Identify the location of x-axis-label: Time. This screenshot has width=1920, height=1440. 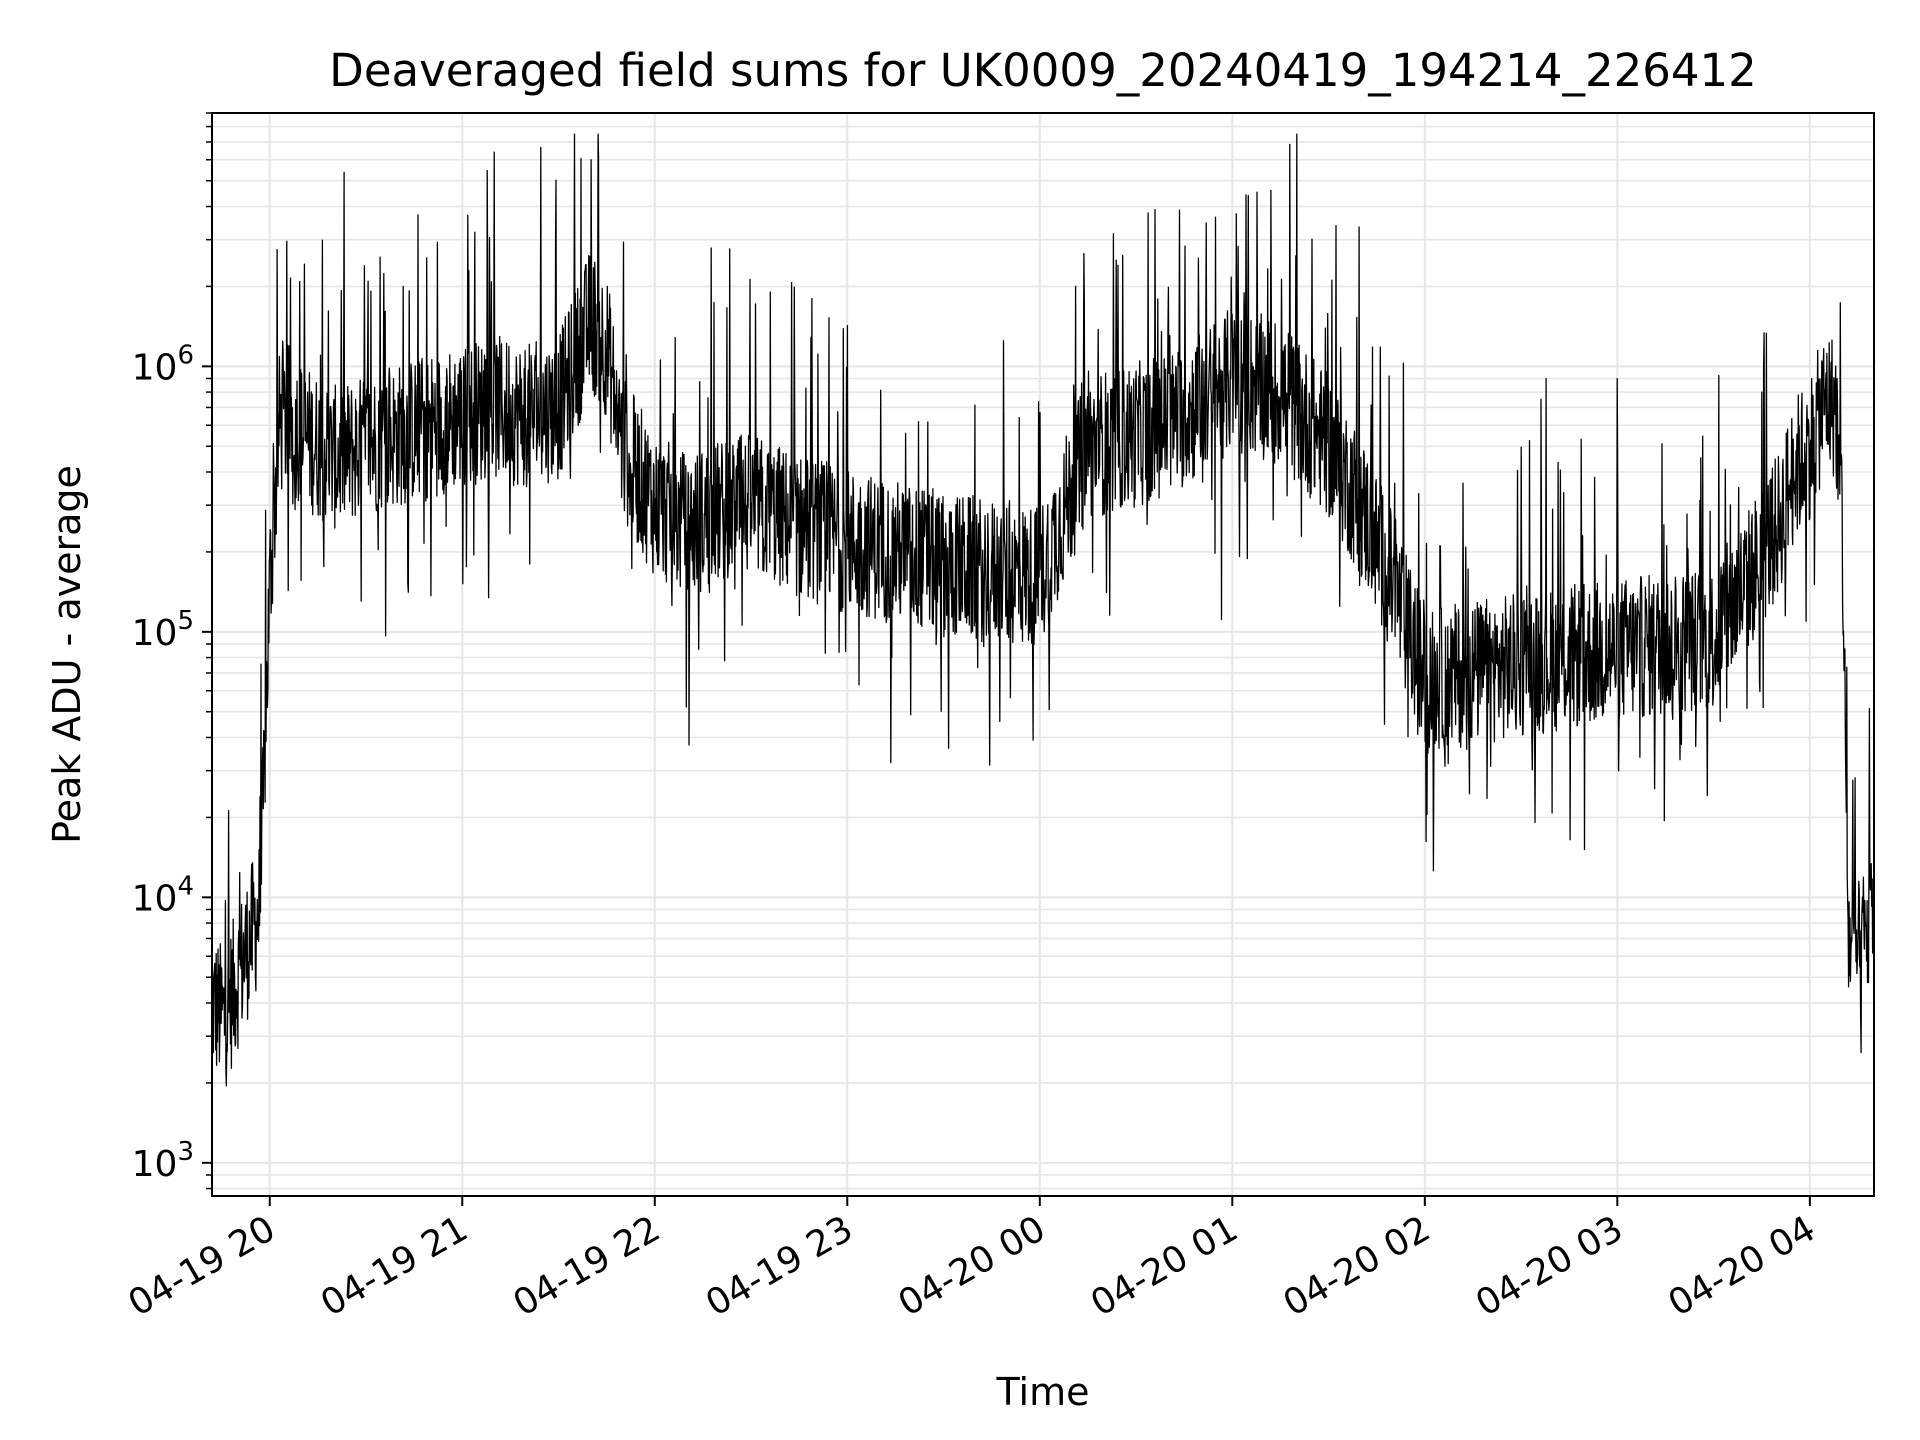
(1043, 1392).